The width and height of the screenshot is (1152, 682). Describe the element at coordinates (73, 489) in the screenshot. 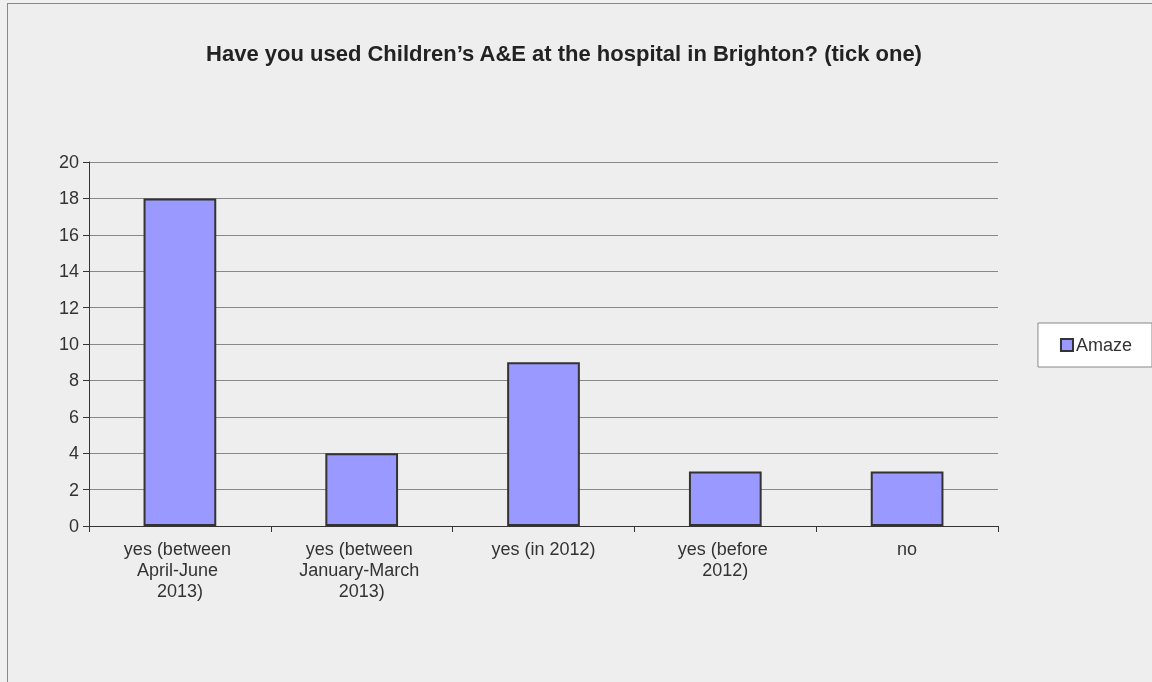

I see `y-tick-label: 2` at that location.